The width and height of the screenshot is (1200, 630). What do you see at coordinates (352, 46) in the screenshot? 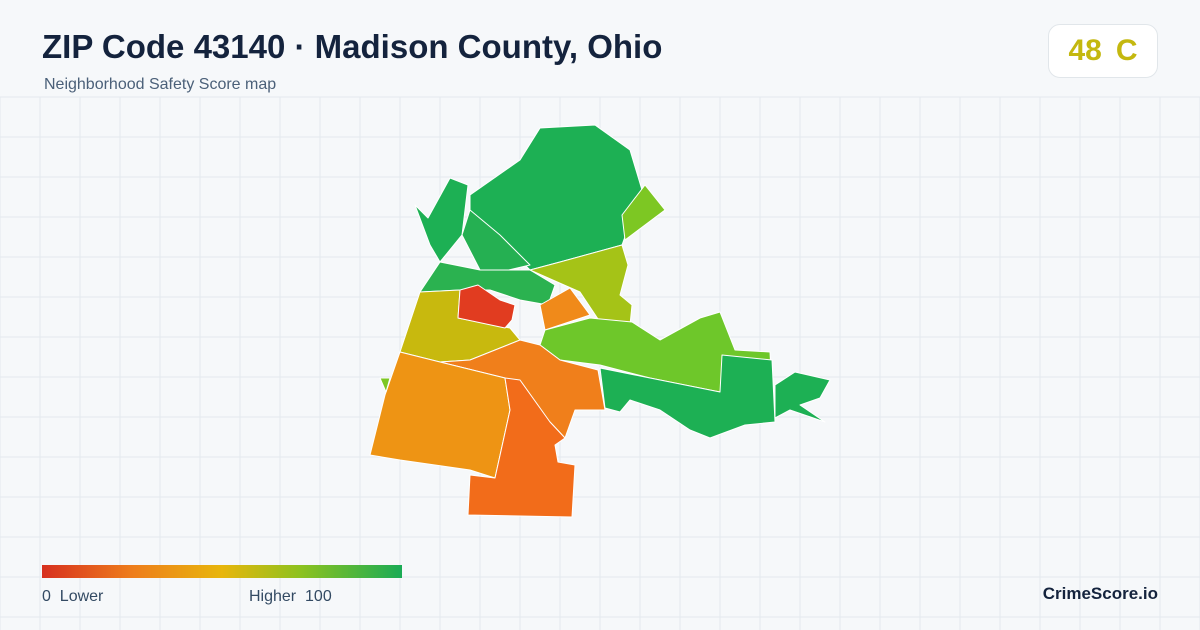
I see `title: ZIP Code 43140 · Madison County, Ohio` at bounding box center [352, 46].